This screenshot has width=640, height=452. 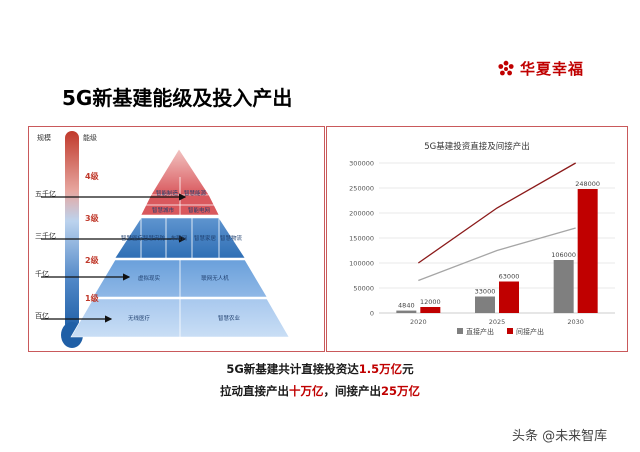 I want to click on pyramid-cell: 智慧家居, so click(x=205, y=239).